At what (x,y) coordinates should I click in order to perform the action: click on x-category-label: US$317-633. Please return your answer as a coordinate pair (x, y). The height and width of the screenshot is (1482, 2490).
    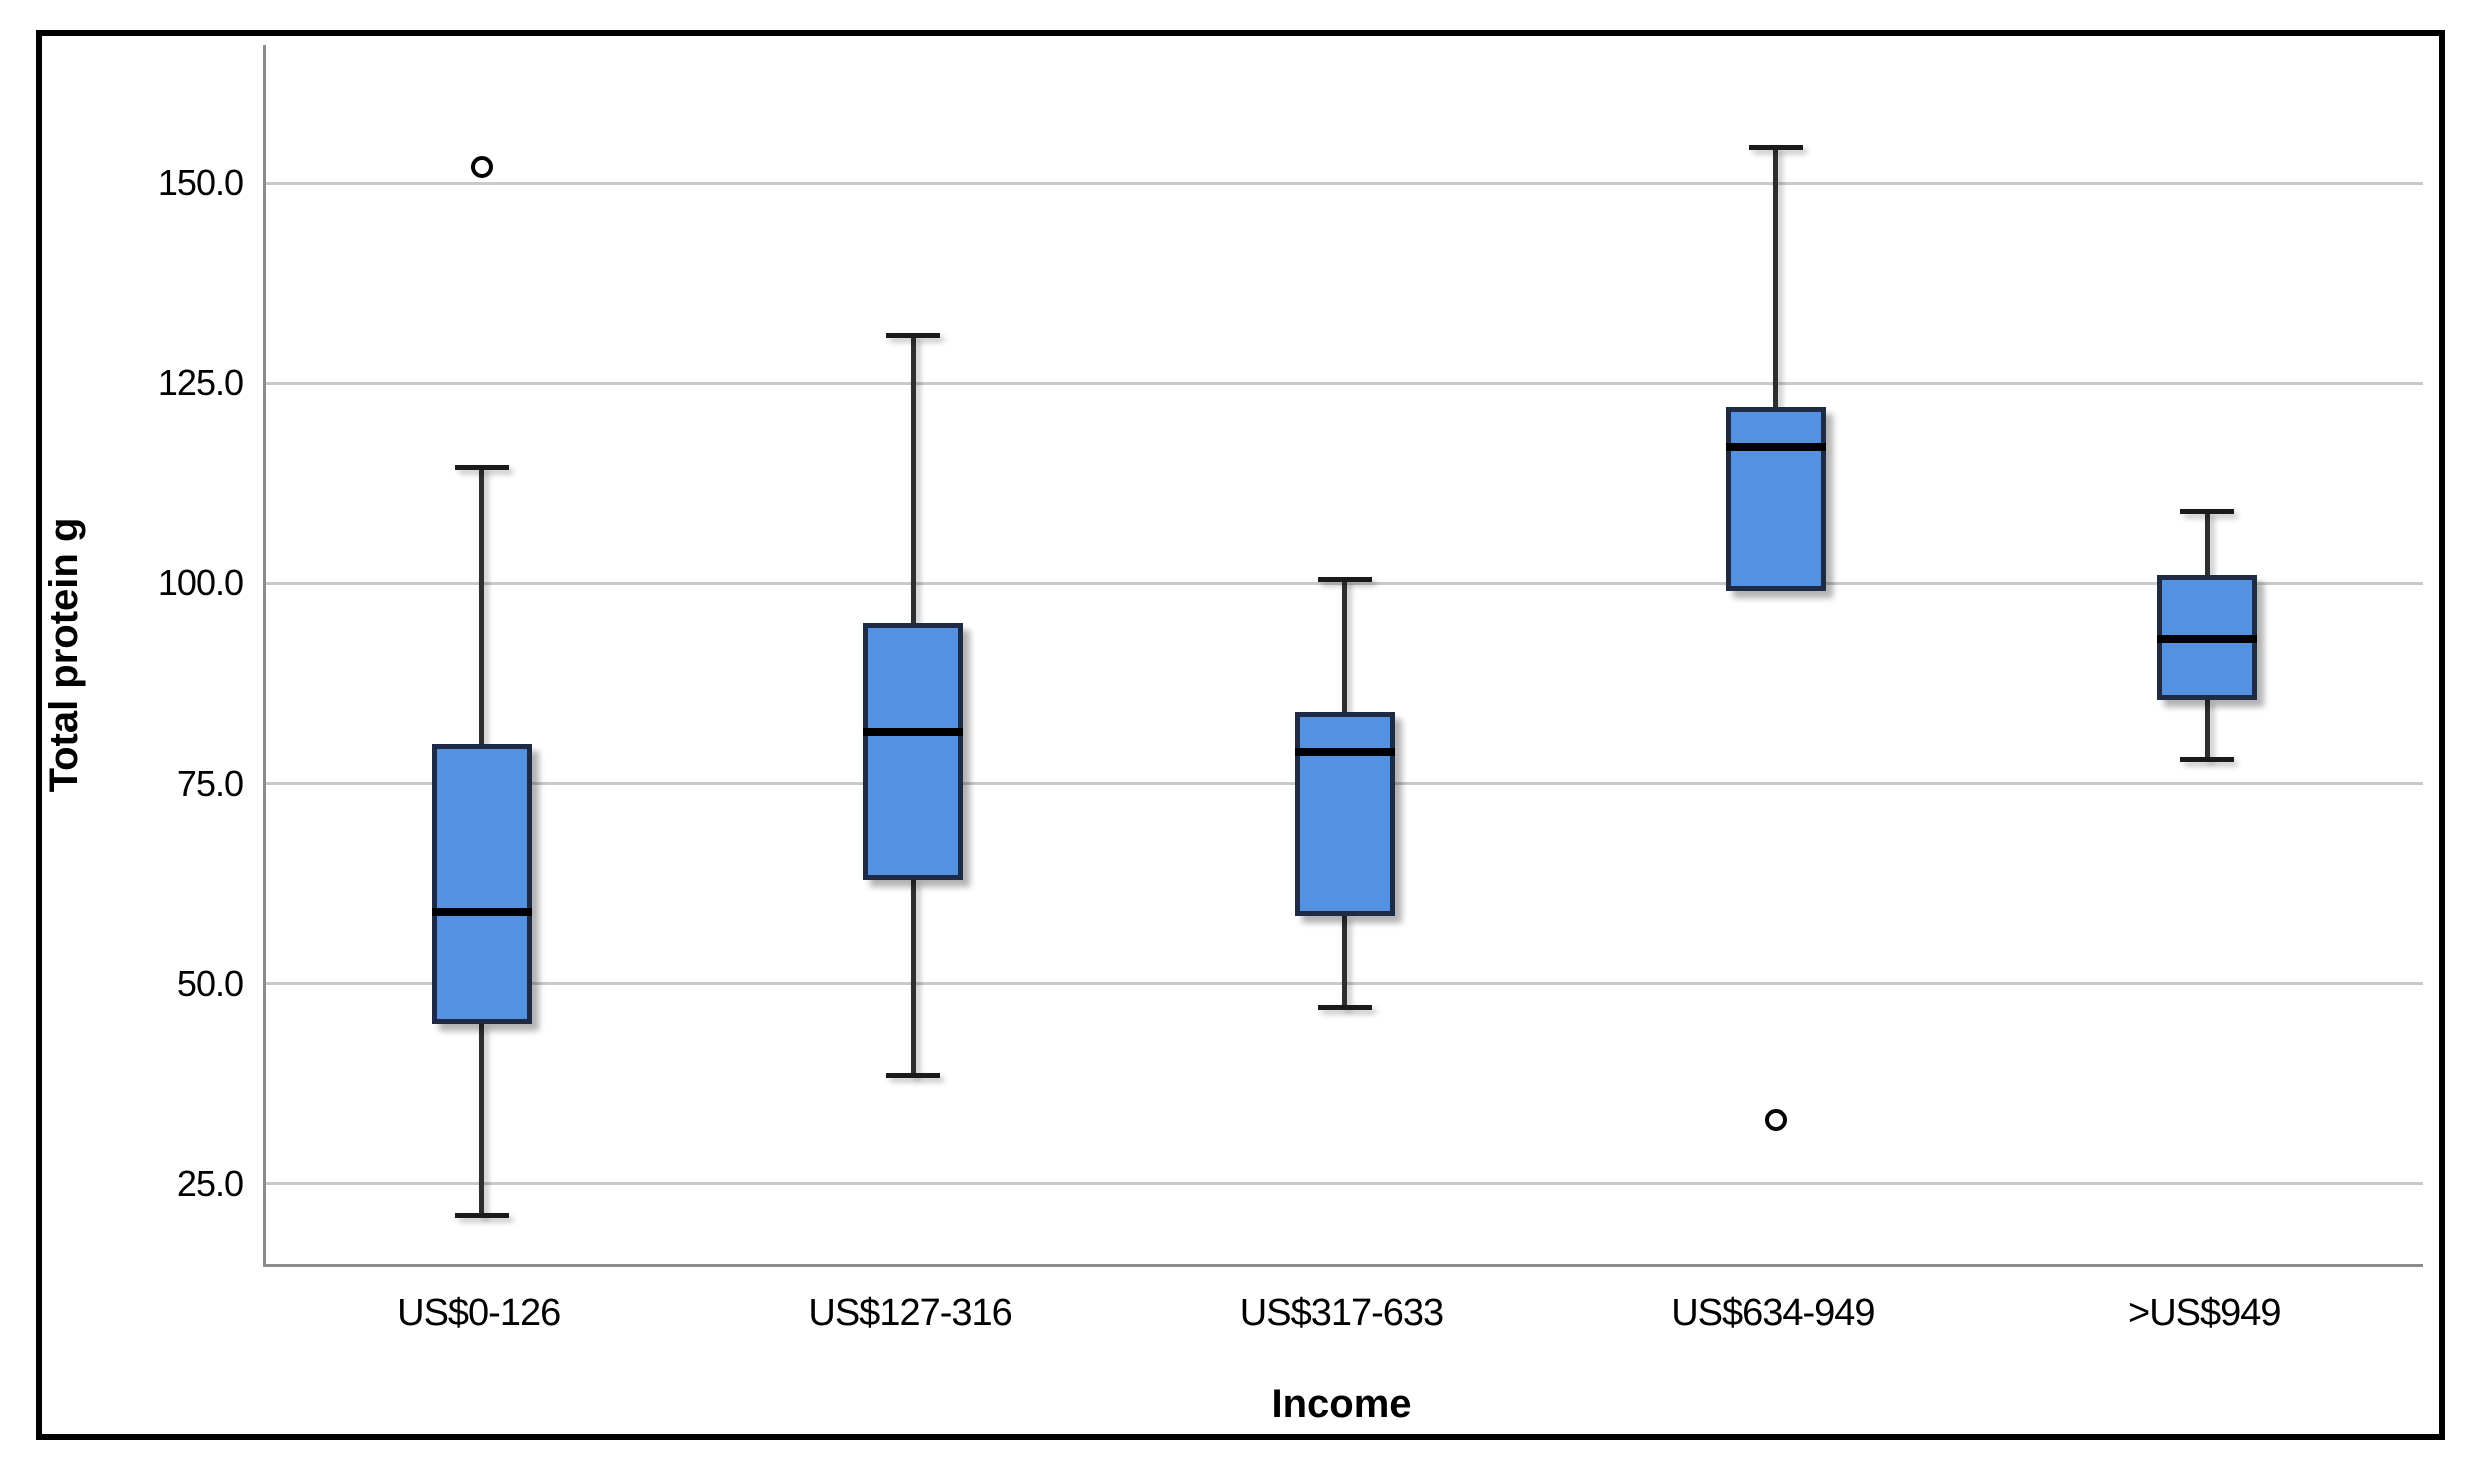
    Looking at the image, I should click on (1341, 1313).